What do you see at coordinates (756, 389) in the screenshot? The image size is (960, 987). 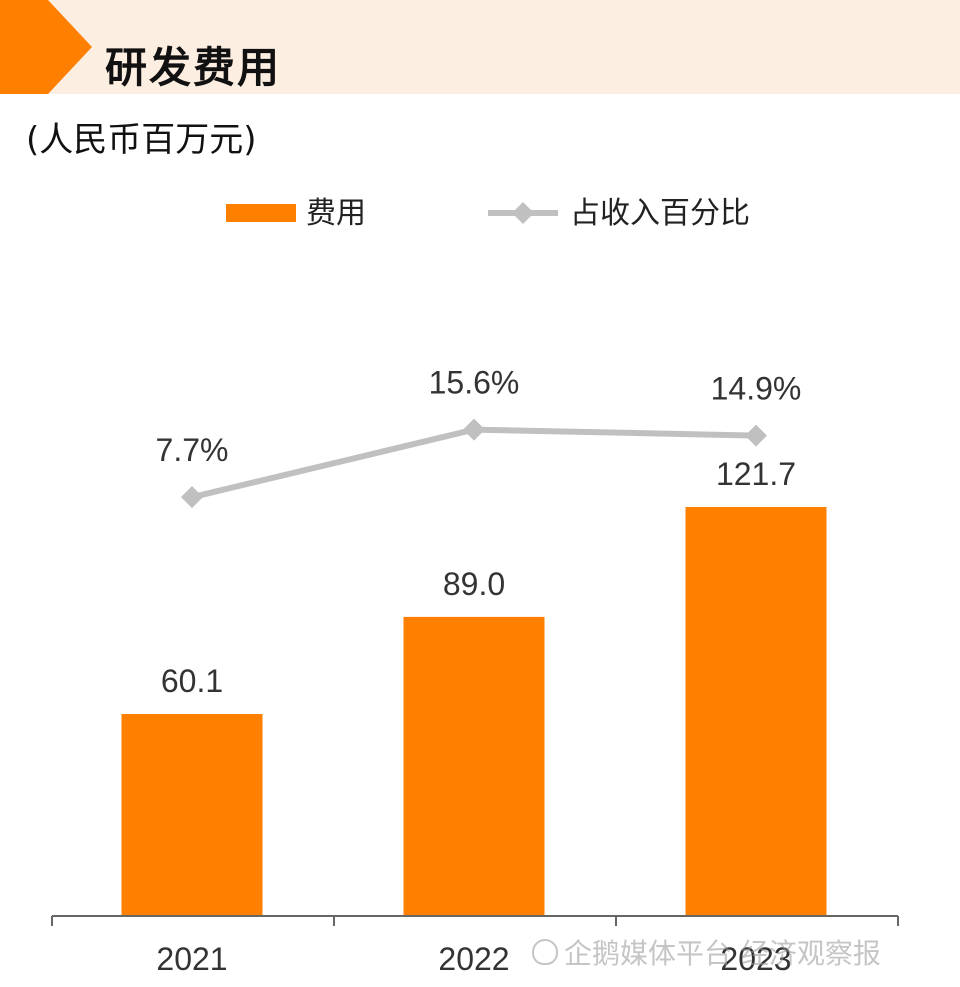 I see `percent-label-2023: 14.9%` at bounding box center [756, 389].